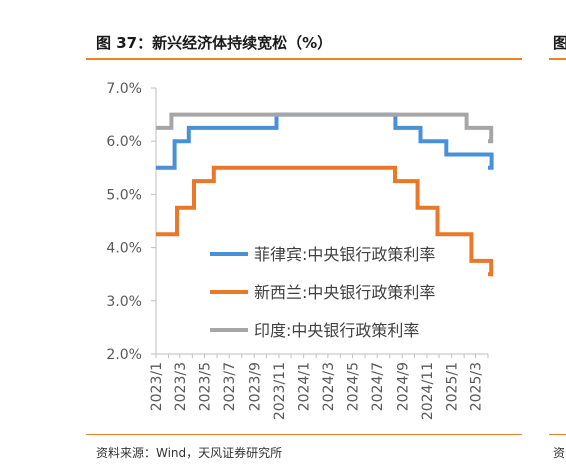 This screenshot has width=566, height=471. I want to click on x-tick-label: 2024/1, so click(305, 386).